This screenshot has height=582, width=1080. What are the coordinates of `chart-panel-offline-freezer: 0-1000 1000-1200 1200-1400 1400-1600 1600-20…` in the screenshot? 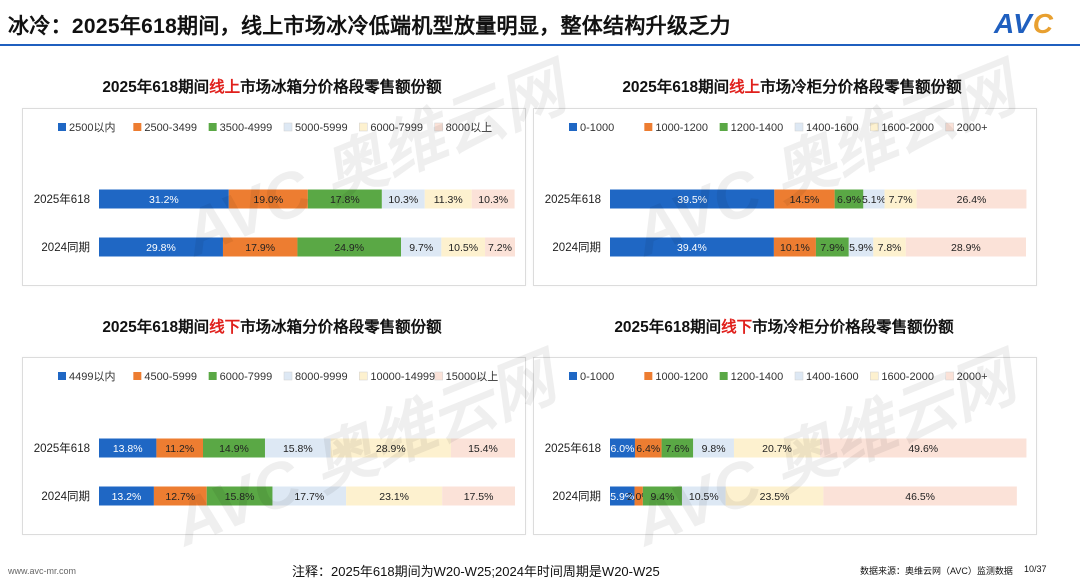 It's located at (785, 446).